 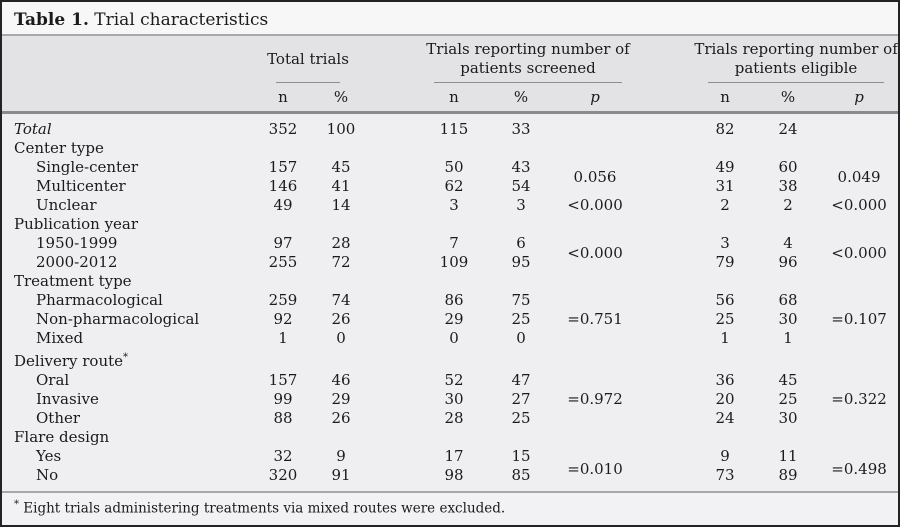 What do you see at coordinates (788, 243) in the screenshot?
I see `cell-value: 4` at bounding box center [788, 243].